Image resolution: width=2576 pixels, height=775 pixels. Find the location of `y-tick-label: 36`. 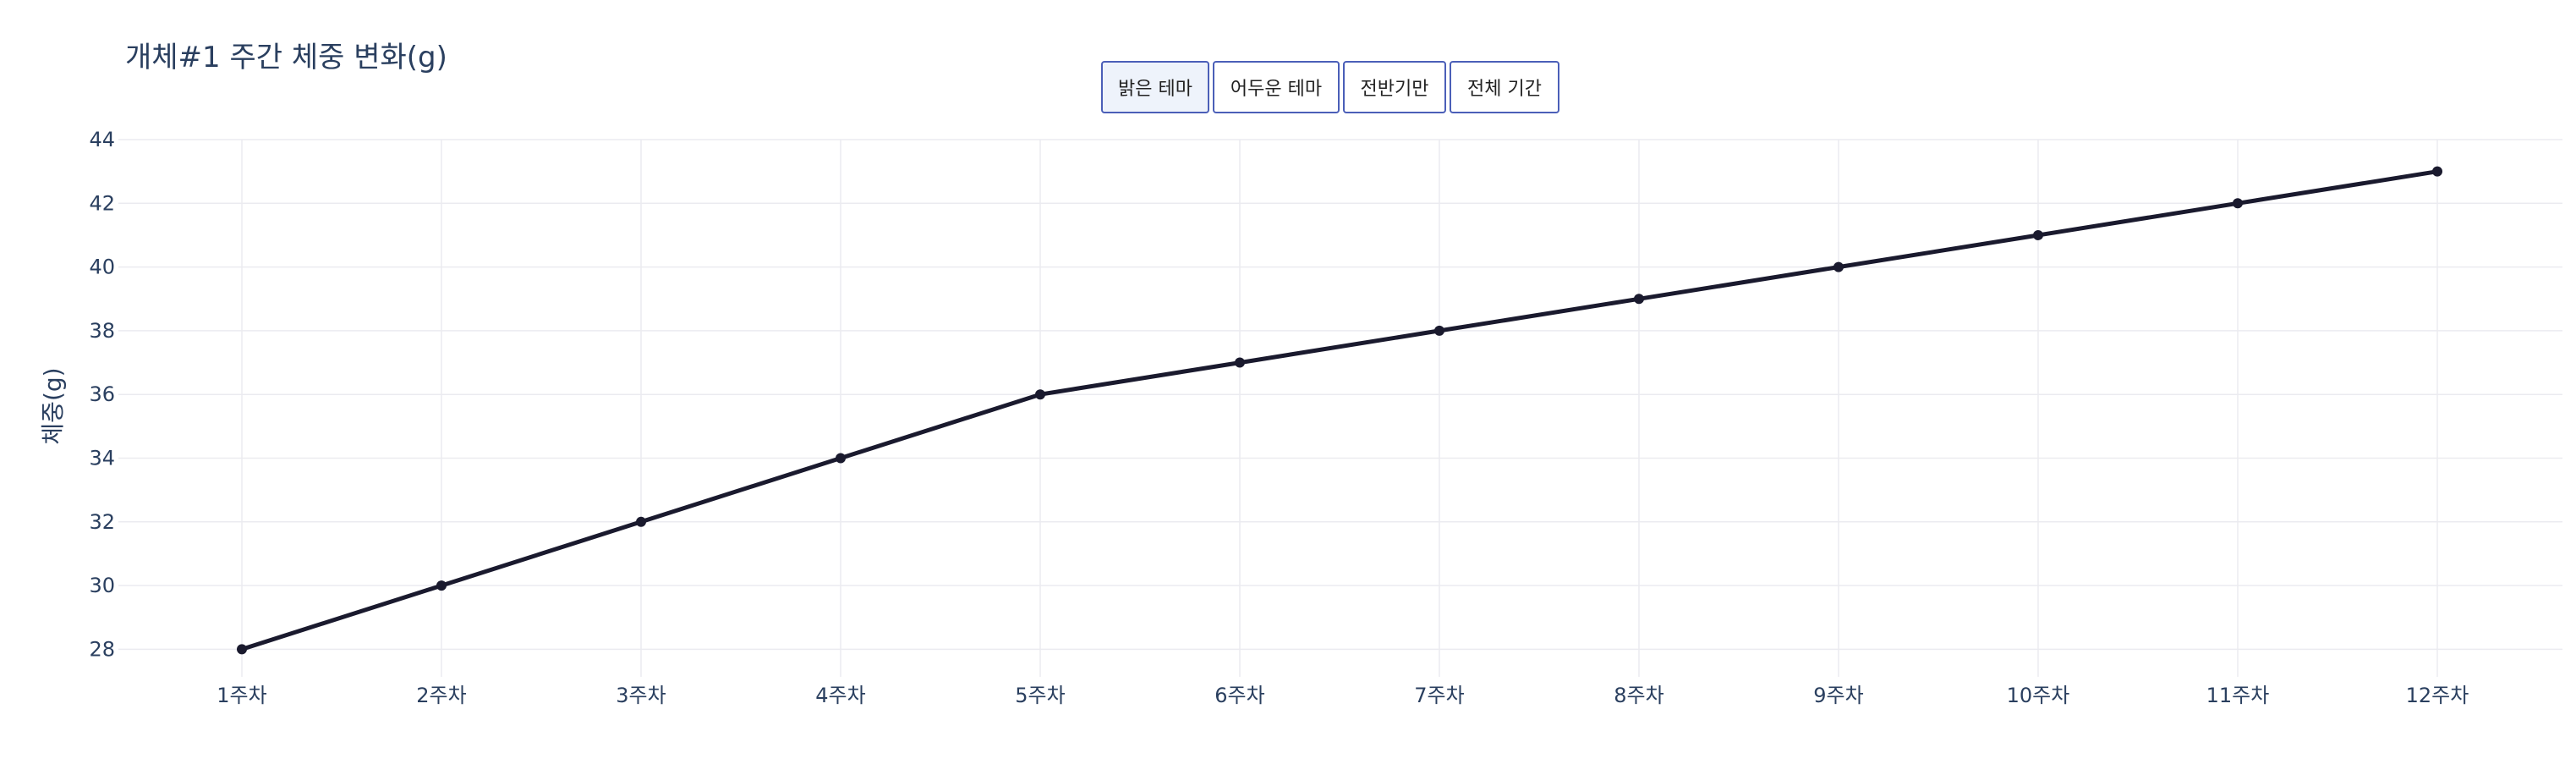

y-tick-label: 36 is located at coordinates (102, 394).